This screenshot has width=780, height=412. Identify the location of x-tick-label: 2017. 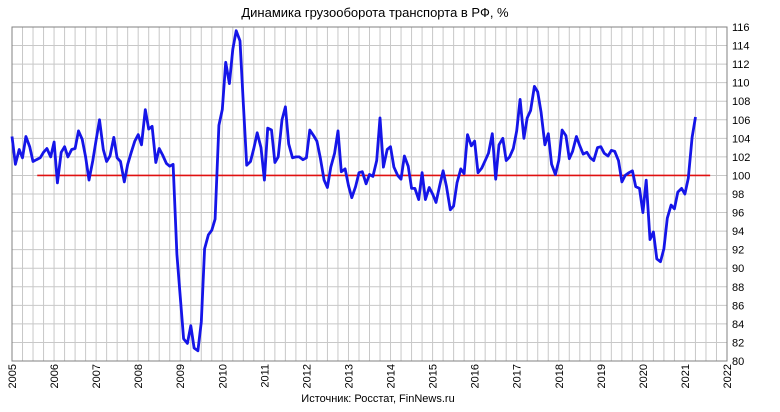
(518, 376).